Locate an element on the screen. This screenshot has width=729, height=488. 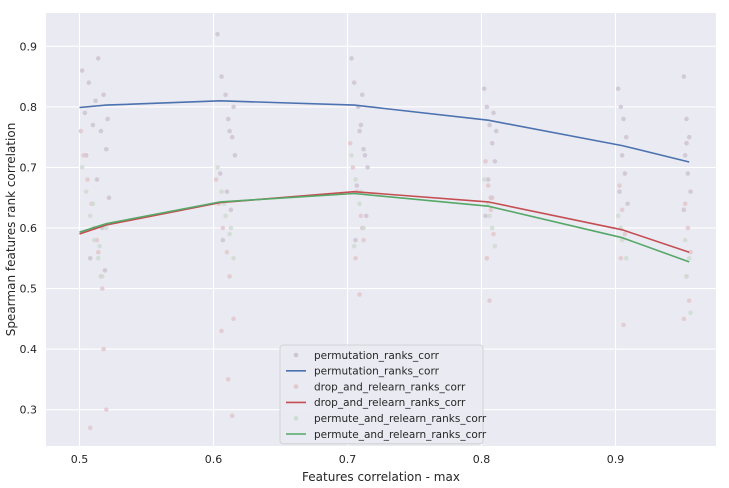
legend-marker is located at coordinates (296, 355).